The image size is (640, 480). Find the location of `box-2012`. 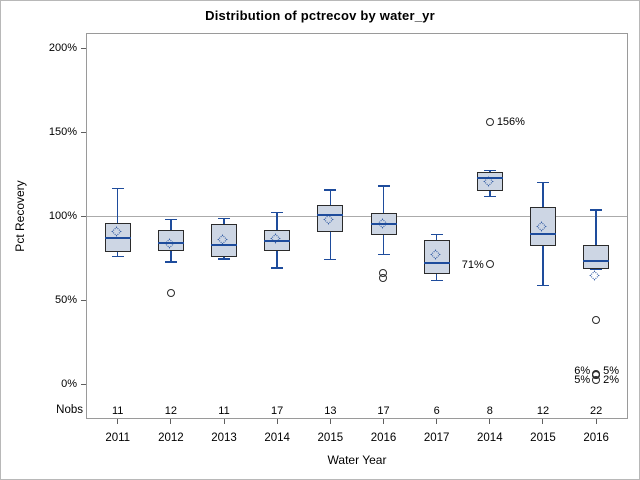

box-2012 is located at coordinates (170, 241).